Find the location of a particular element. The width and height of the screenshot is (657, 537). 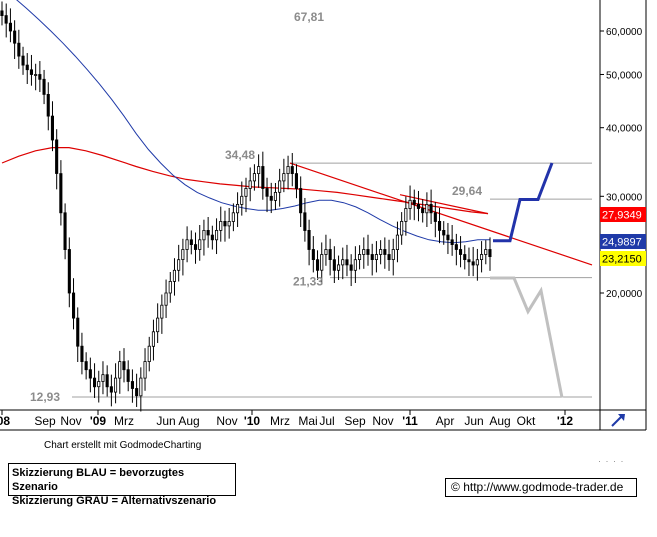

legend-blue-scenario: Skizzierung BLAU = bevorzugtes Szenario is located at coordinates (98, 480).